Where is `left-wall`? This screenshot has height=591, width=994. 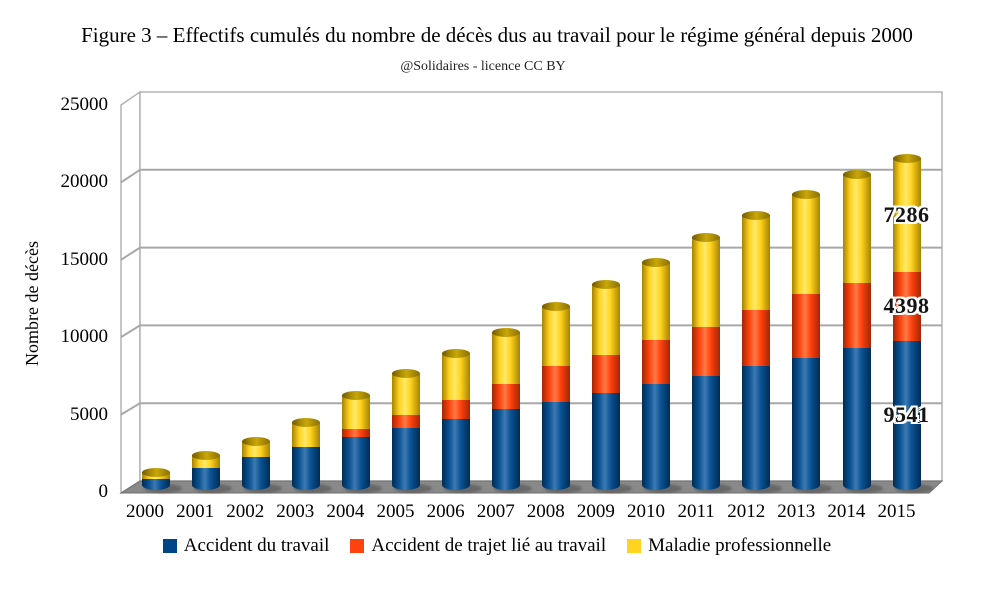 left-wall is located at coordinates (130, 292).